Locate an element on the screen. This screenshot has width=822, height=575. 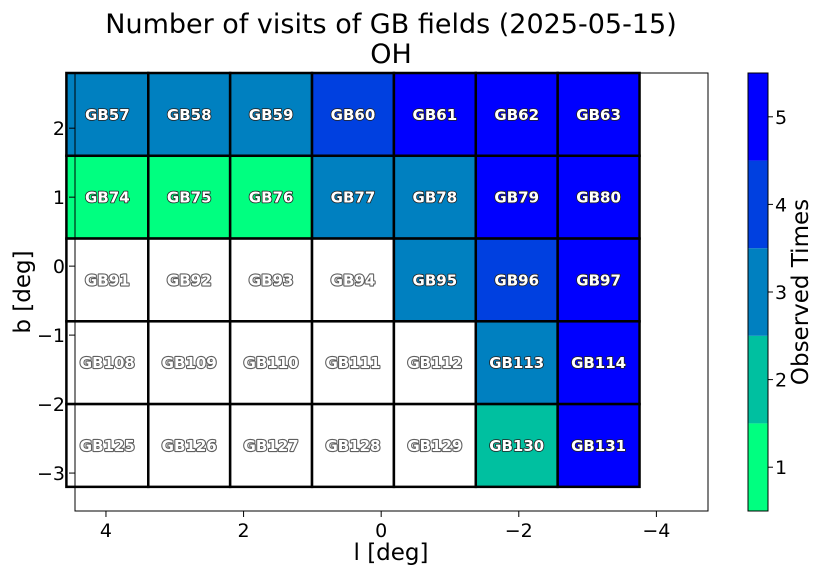
field-label: GB128 is located at coordinates (352, 446).